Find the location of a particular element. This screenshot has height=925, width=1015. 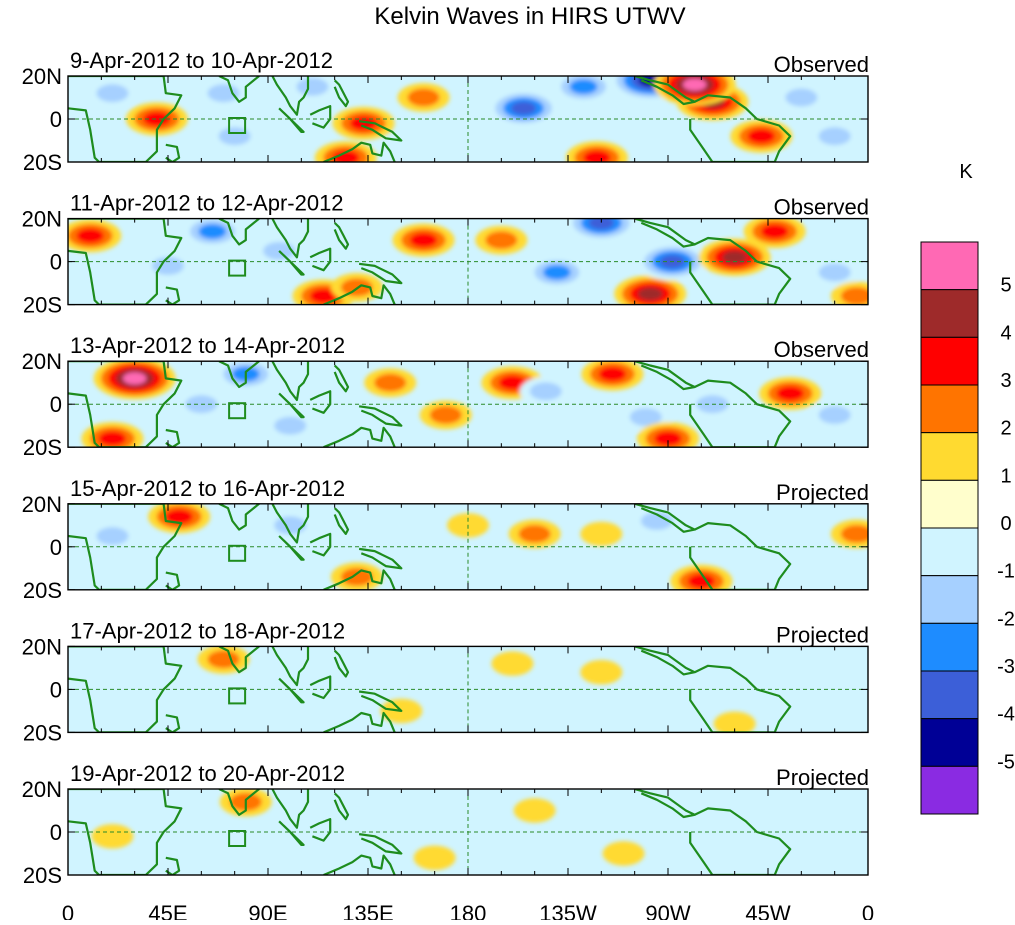

panel-date-range: 17-Apr-2012 to 18-Apr-2012 is located at coordinates (207, 630).